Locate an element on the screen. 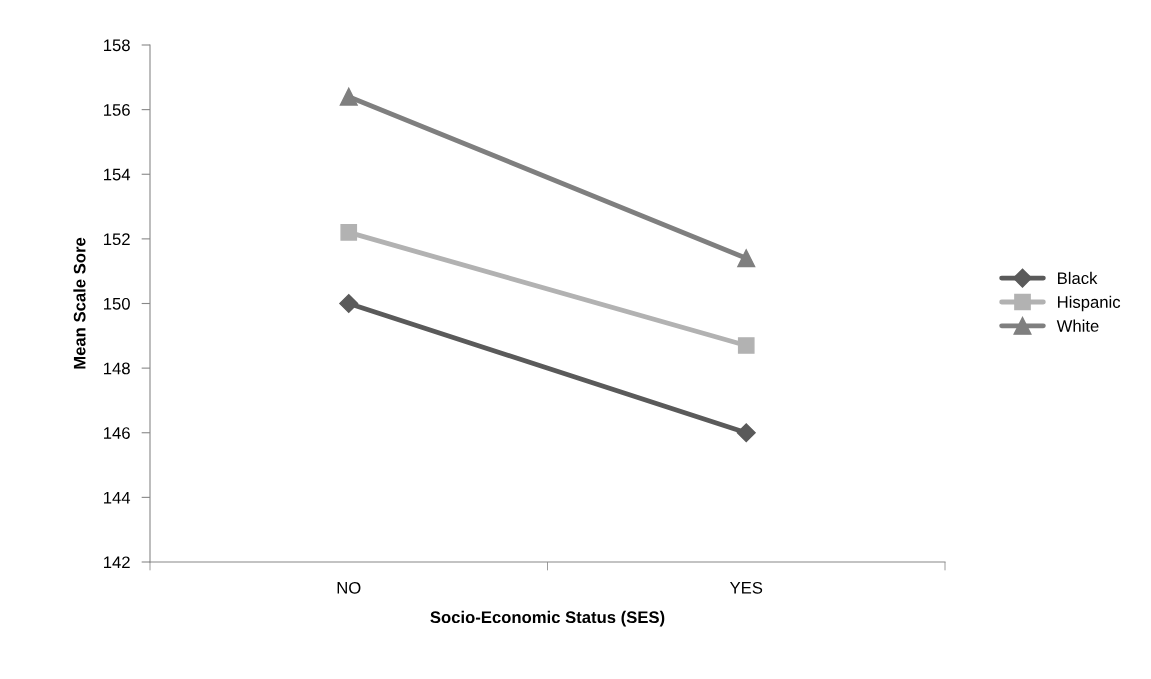 The width and height of the screenshot is (1151, 679). y-tick-label: 148 is located at coordinates (117, 368).